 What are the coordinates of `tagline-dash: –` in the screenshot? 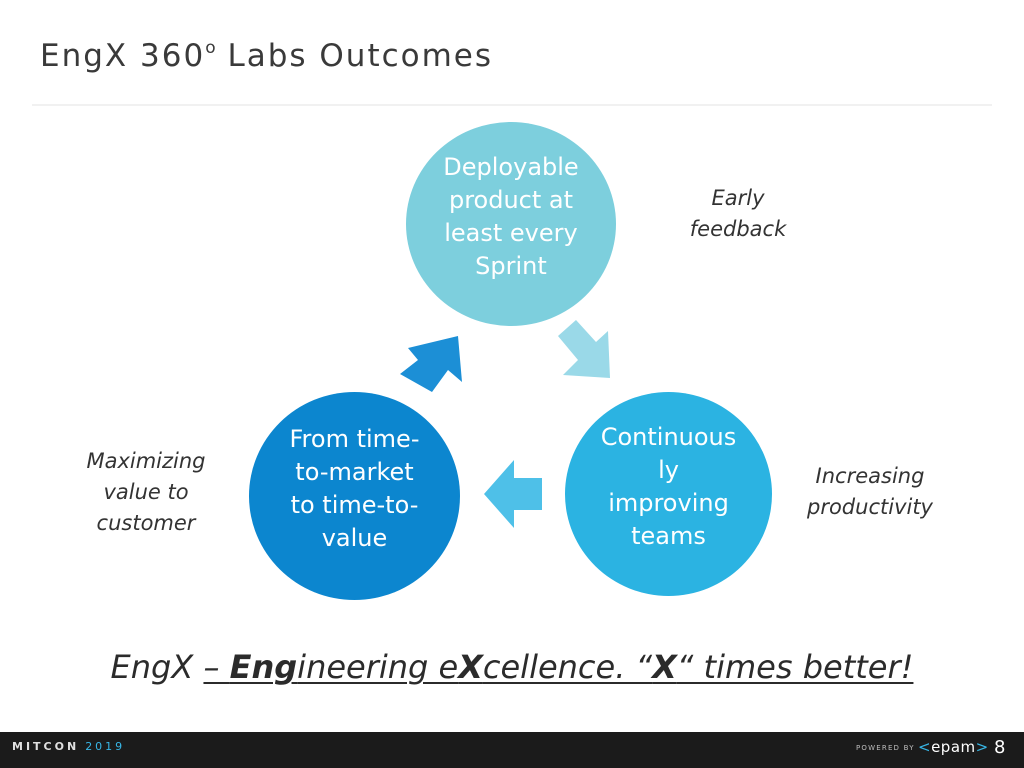 It's located at (216, 667).